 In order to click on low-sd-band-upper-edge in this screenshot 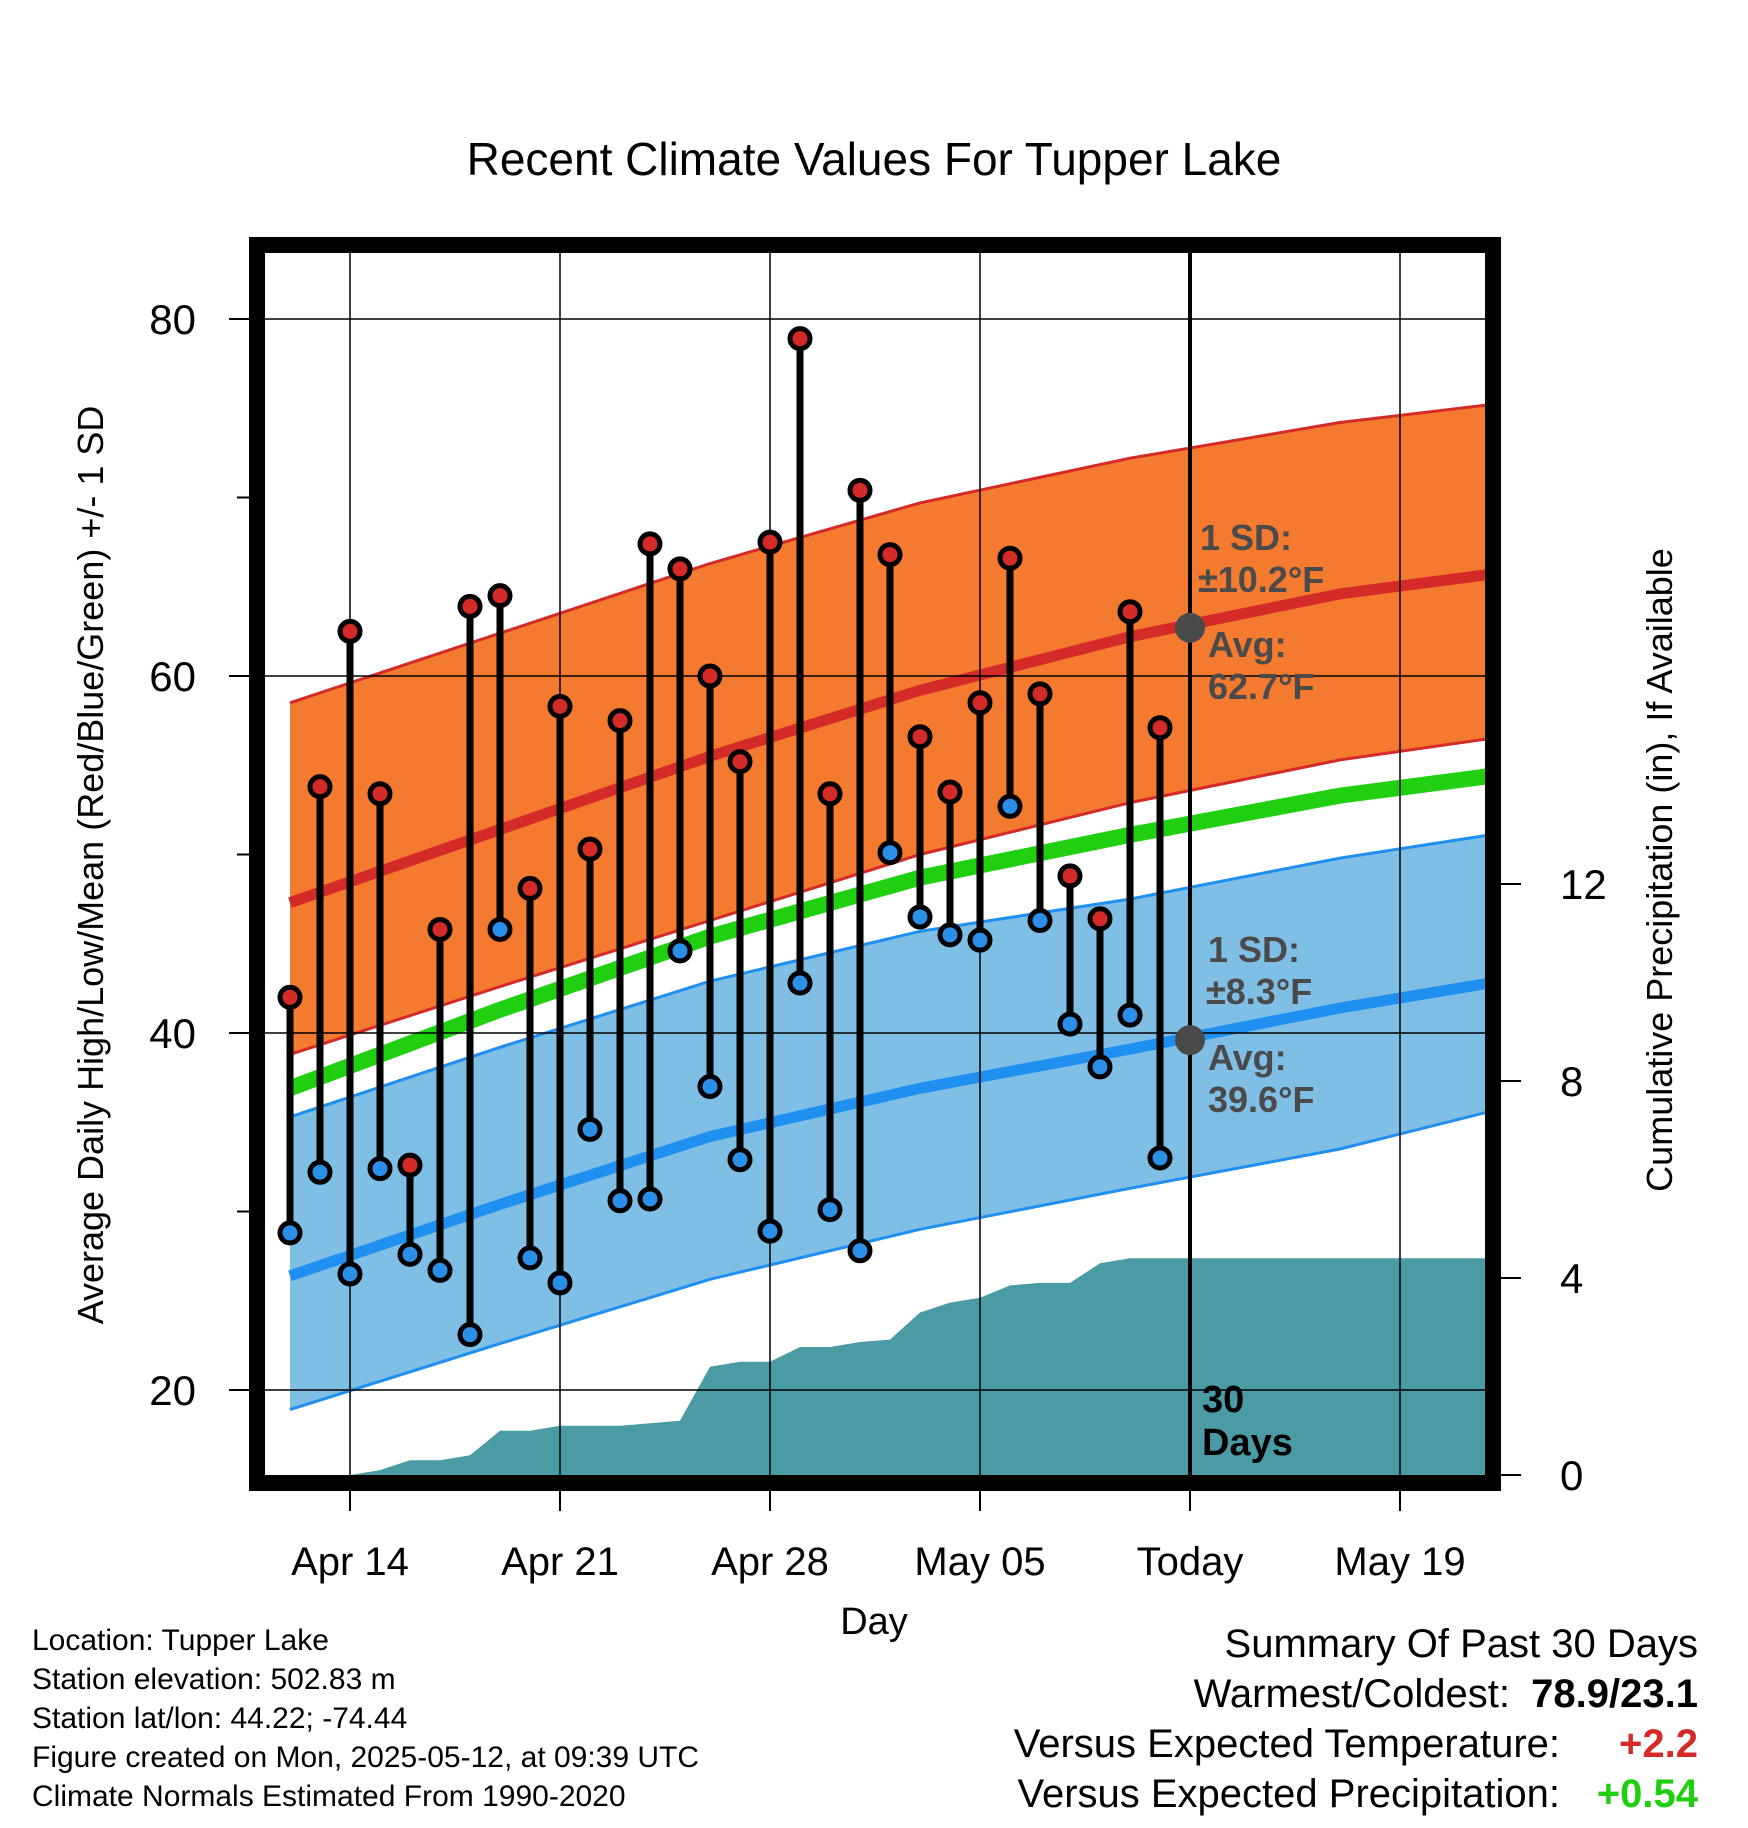, I will do `click(887, 976)`.